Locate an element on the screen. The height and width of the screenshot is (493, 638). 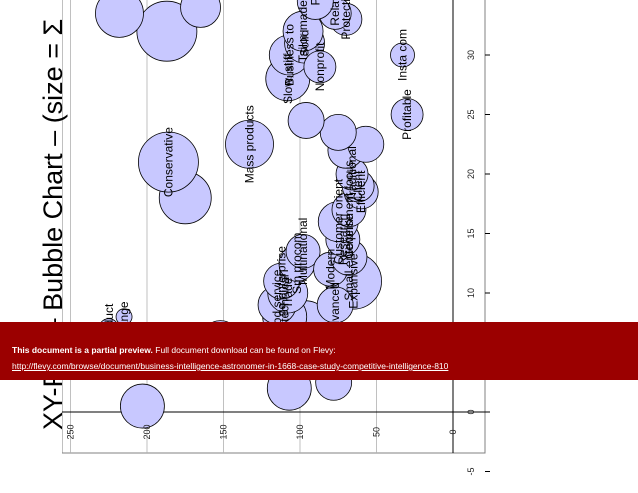
bubble-label-7: Trade is located at coordinates (288, 292).